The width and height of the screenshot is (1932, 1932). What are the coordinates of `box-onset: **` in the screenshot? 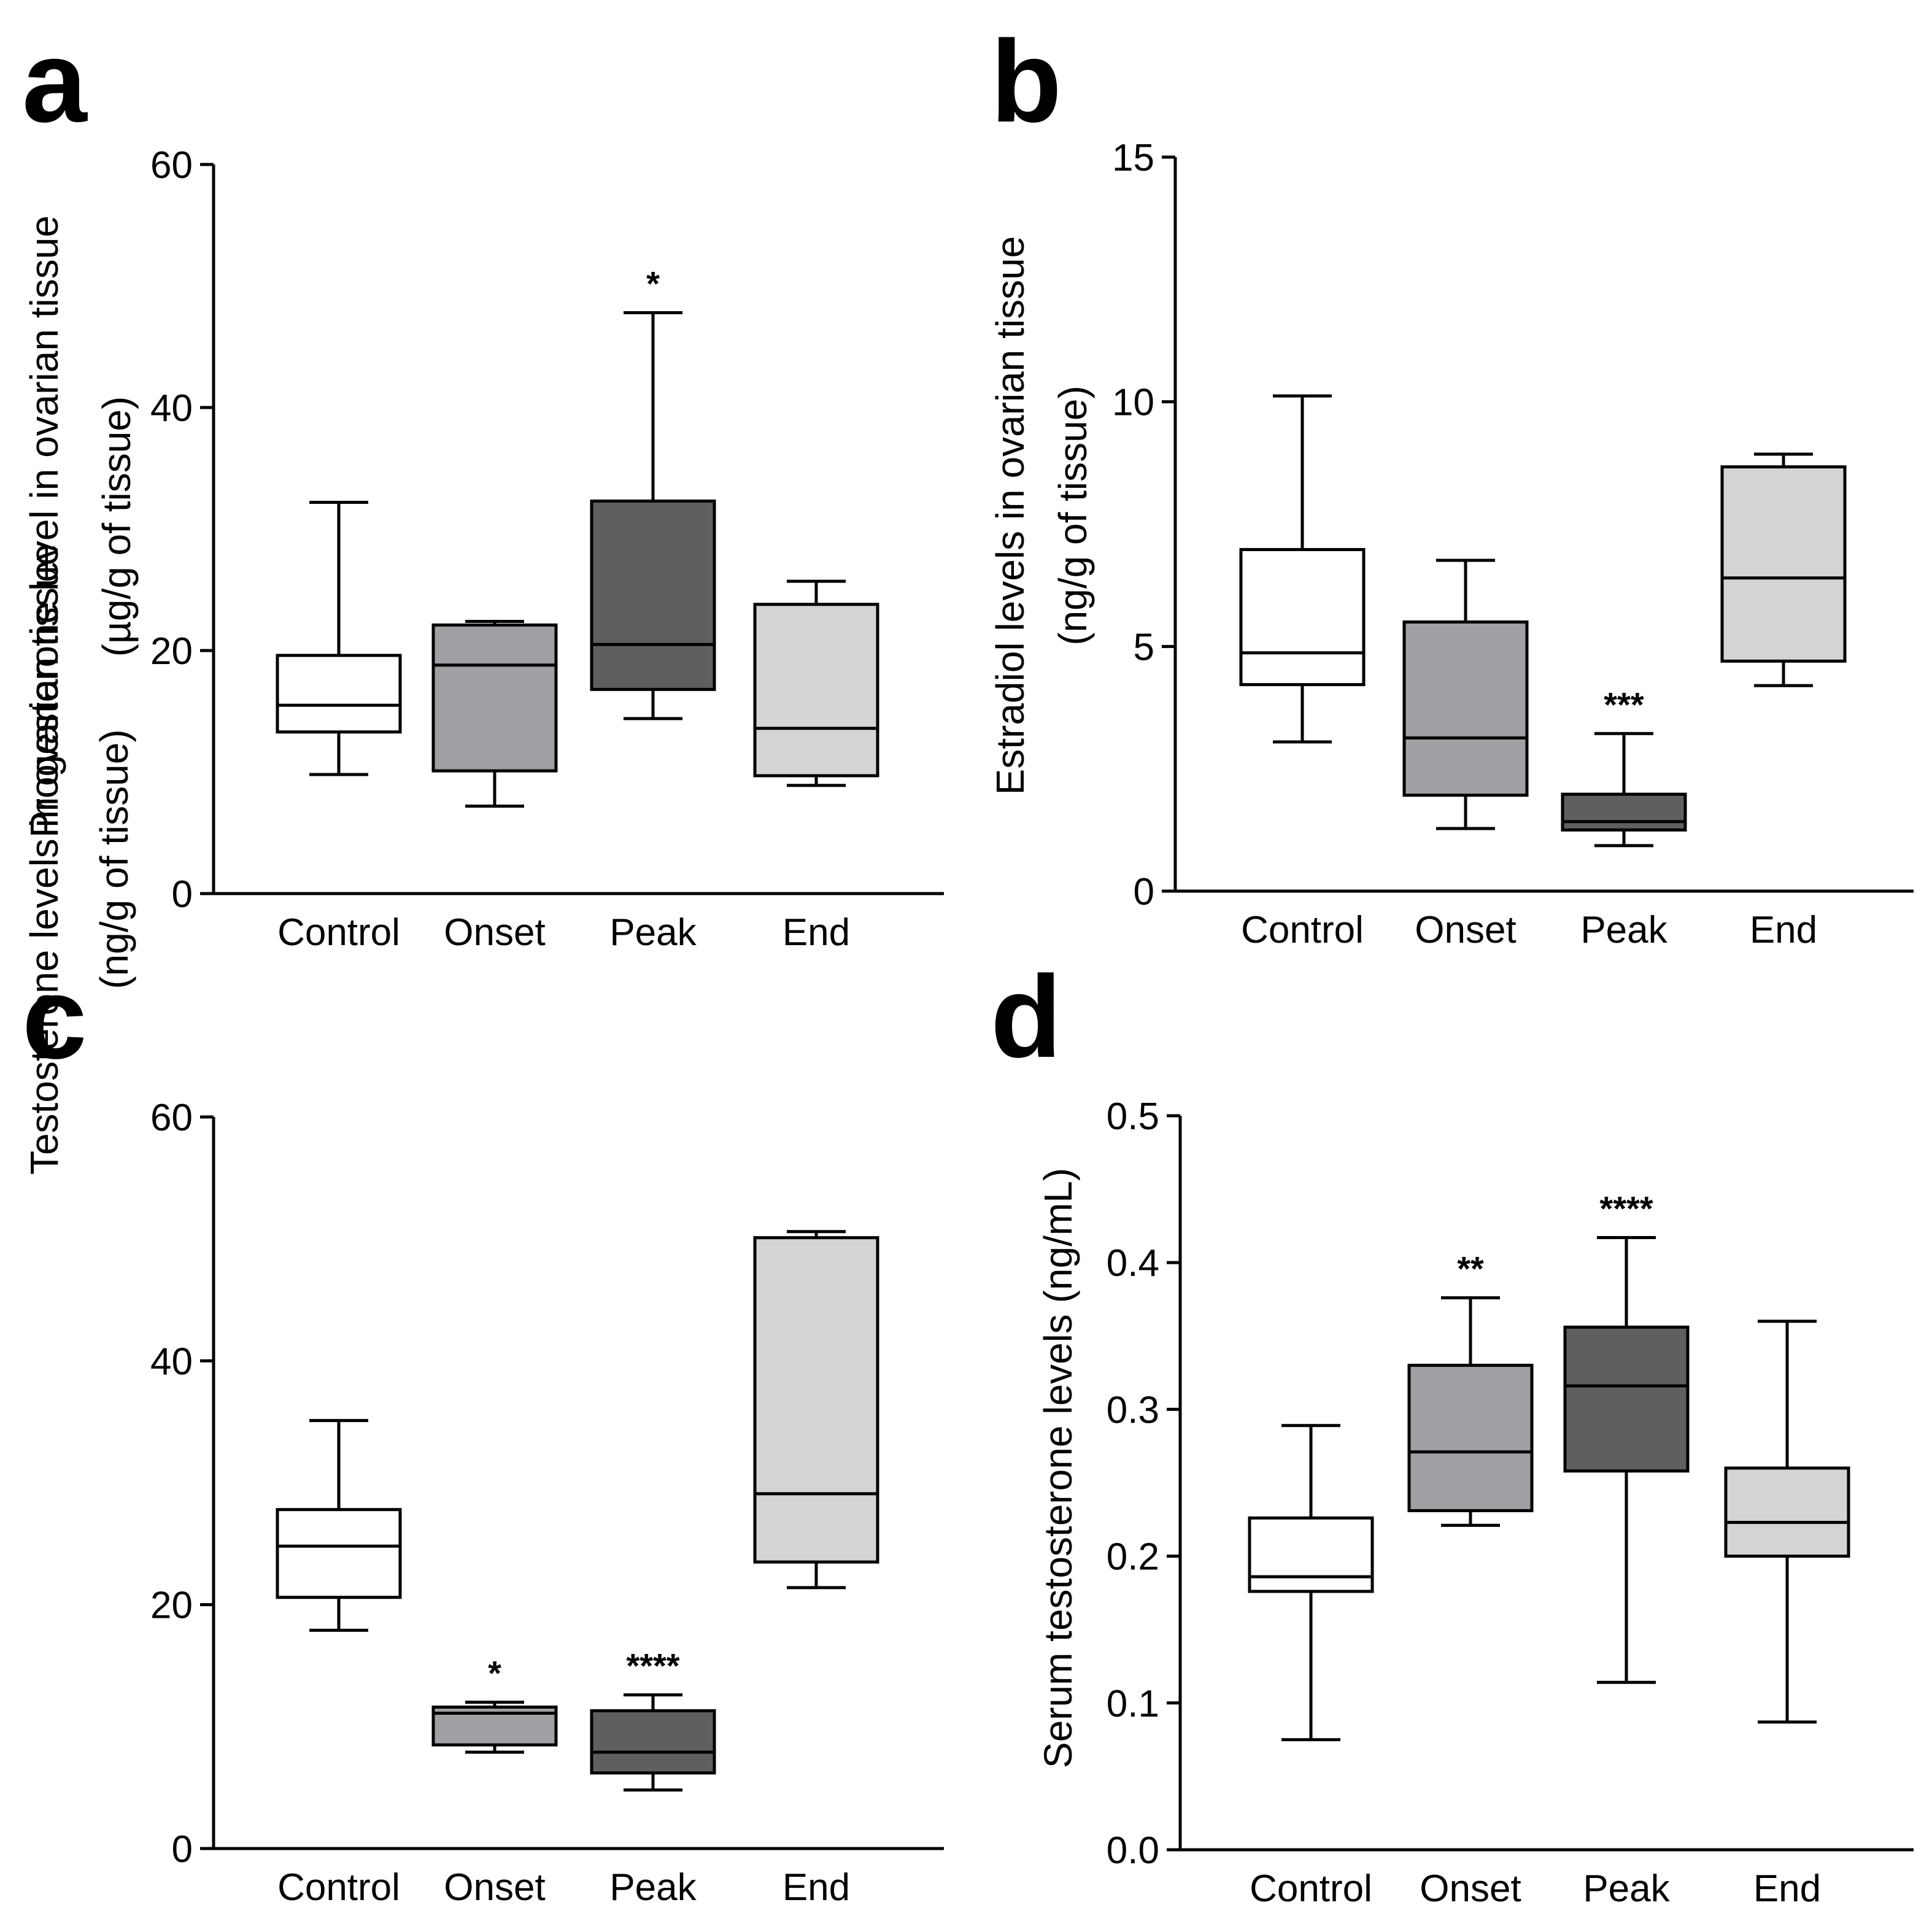 It's located at (1471, 1389).